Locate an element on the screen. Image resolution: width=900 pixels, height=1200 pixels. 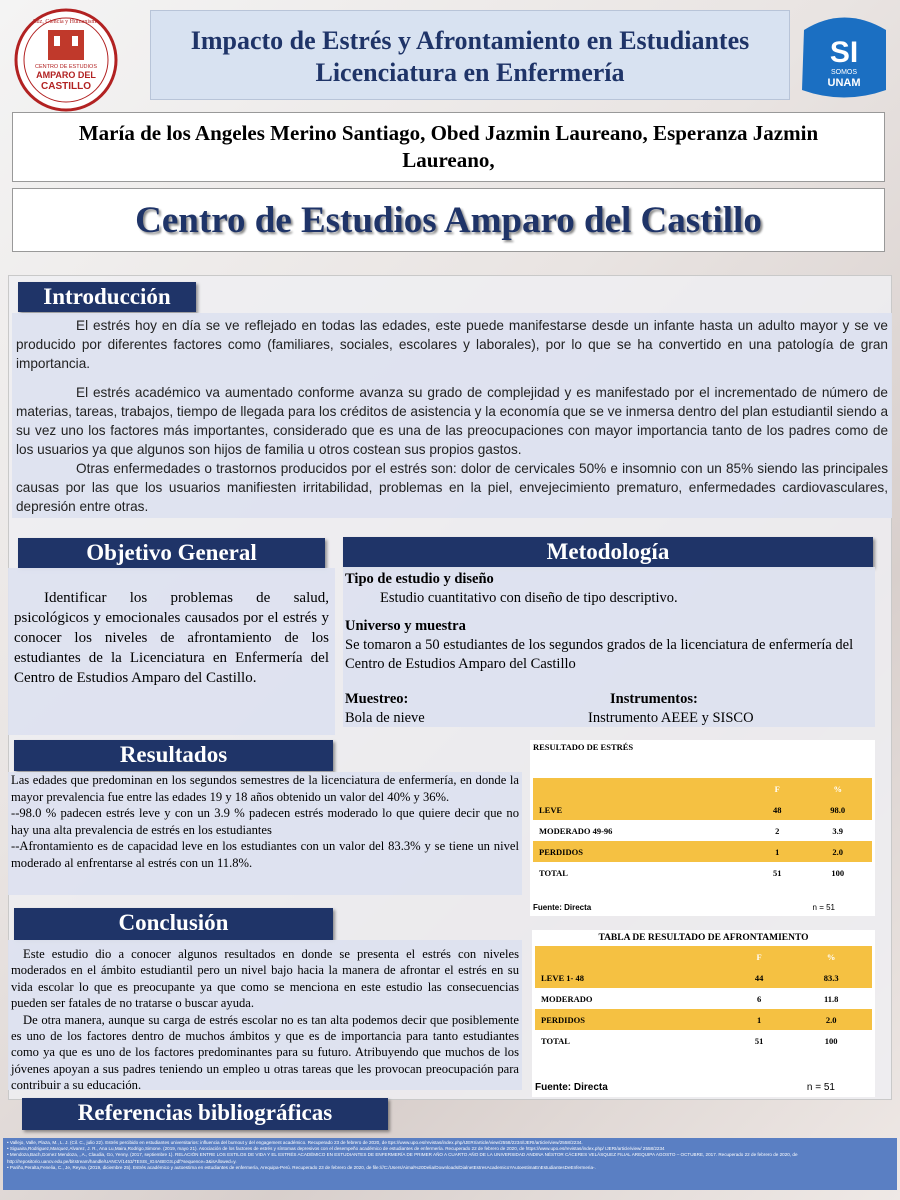
table-cell: 44 is located at coordinates (759, 977).